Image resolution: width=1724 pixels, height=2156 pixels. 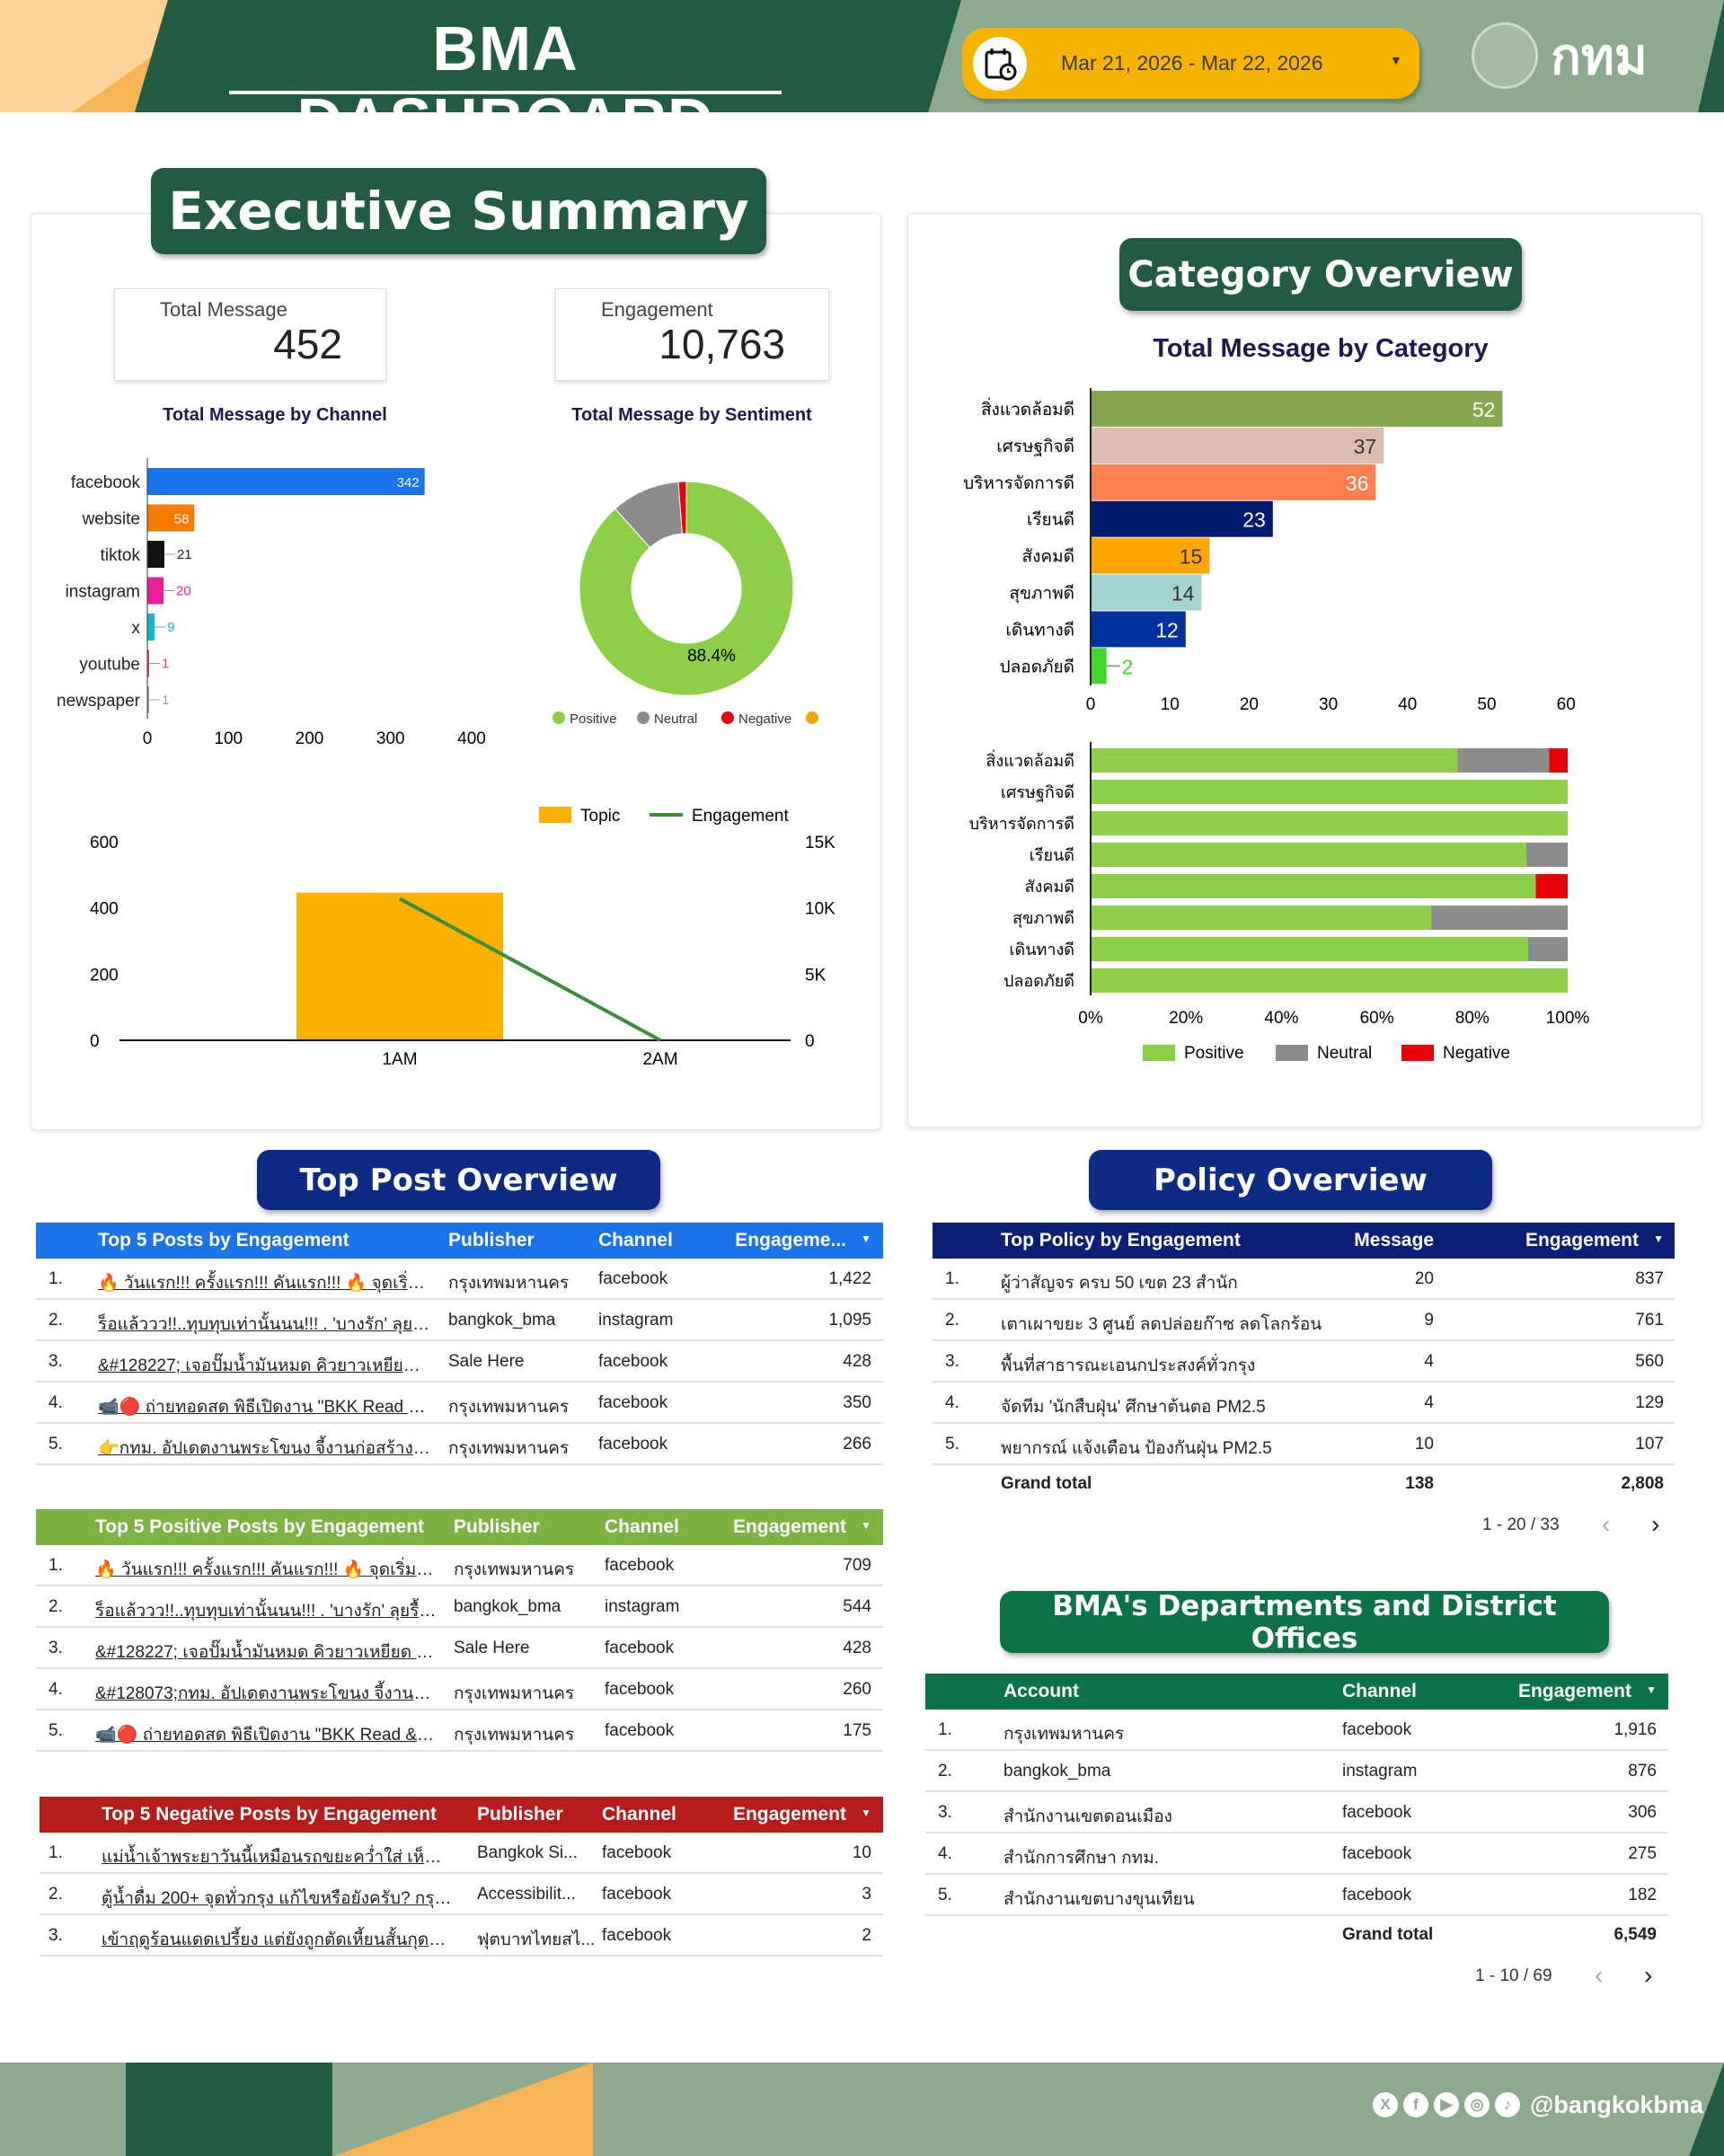 I want to click on social-icons: X f ▶ ◎ ♪, so click(x=1446, y=2104).